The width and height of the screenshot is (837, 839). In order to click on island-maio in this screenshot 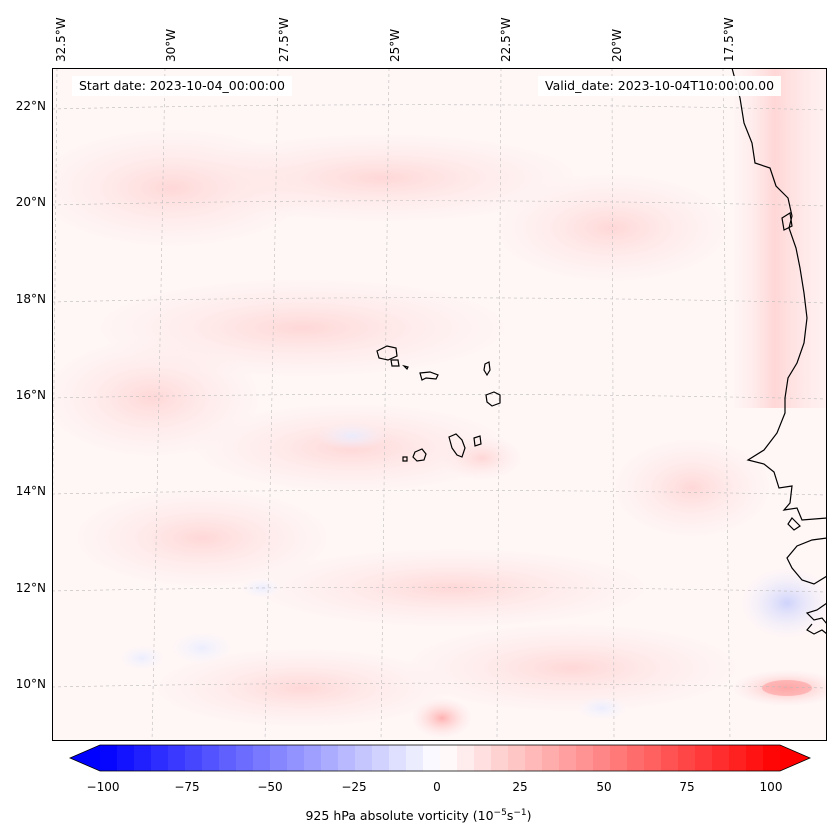, I will do `click(477, 441)`.